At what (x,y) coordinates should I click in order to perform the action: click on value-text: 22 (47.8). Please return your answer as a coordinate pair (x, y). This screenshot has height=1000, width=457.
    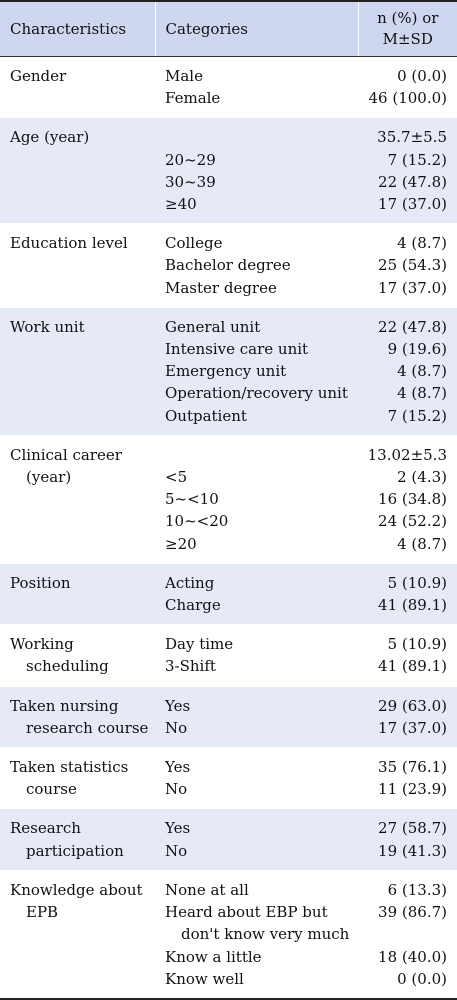
    Looking at the image, I should click on (402, 327).